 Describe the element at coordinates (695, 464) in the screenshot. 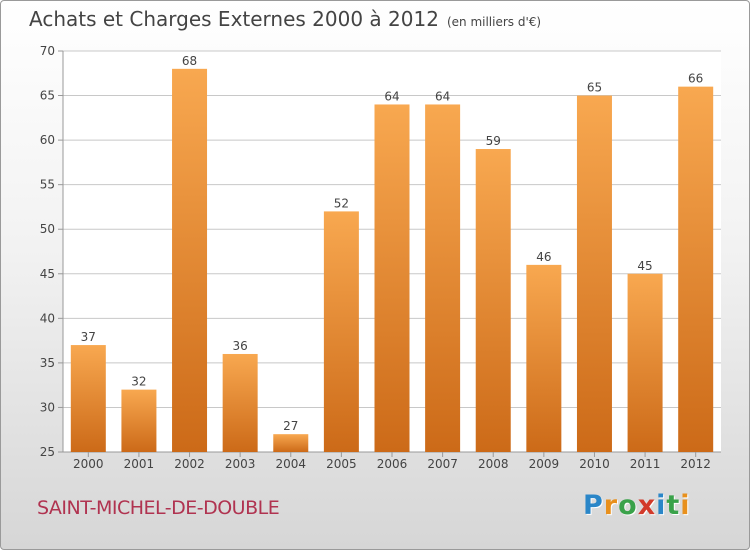

I see `x-tick-label: 2012` at that location.